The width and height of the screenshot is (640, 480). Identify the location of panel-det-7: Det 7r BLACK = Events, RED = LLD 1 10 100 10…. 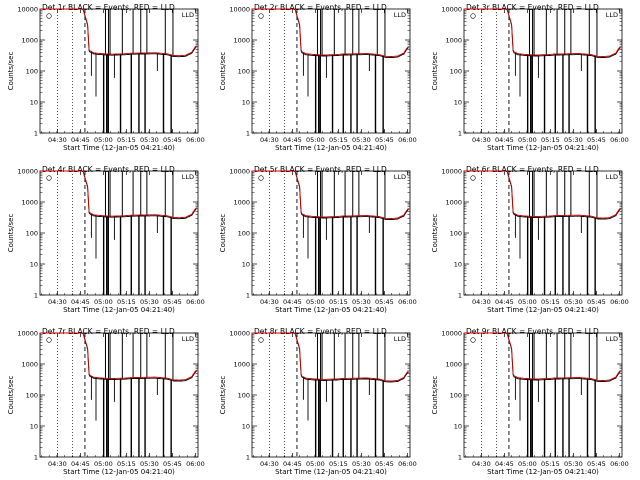
(106, 401).